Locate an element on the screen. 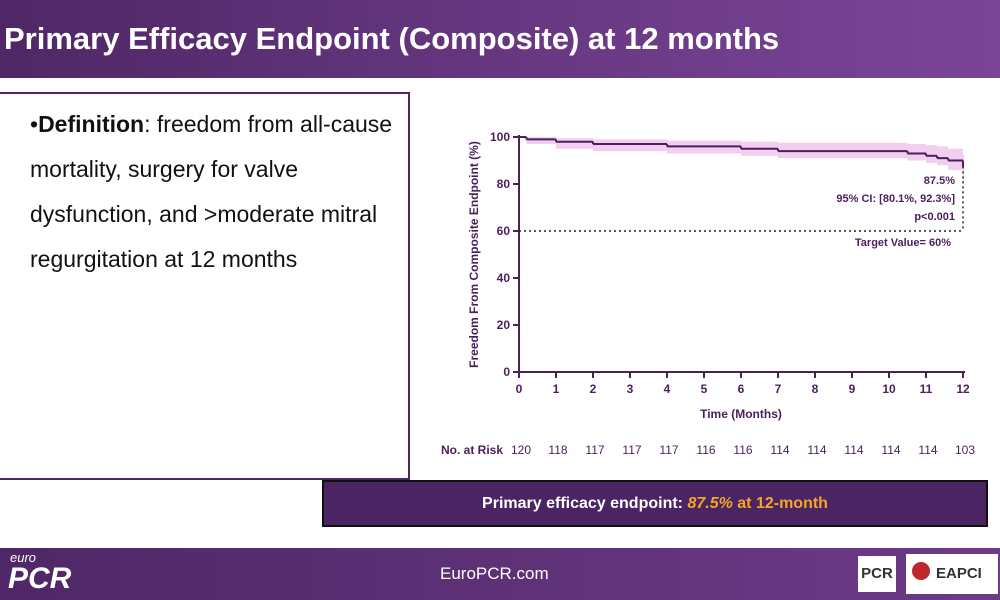  x-axis-label: Time (Months) is located at coordinates (741, 414).